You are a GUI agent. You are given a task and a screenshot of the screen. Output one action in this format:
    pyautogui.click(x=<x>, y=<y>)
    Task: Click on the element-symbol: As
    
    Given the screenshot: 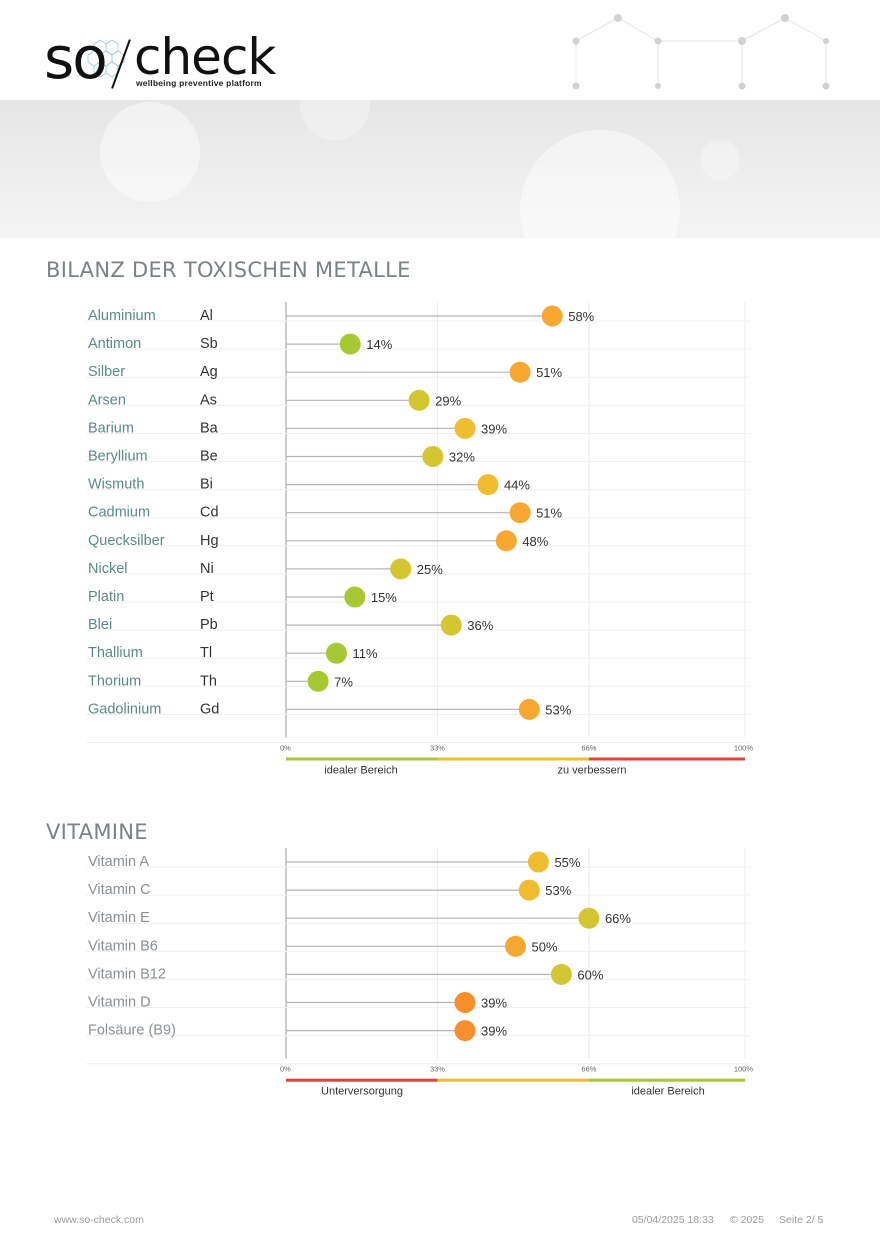 What is the action you would take?
    pyautogui.click(x=208, y=400)
    